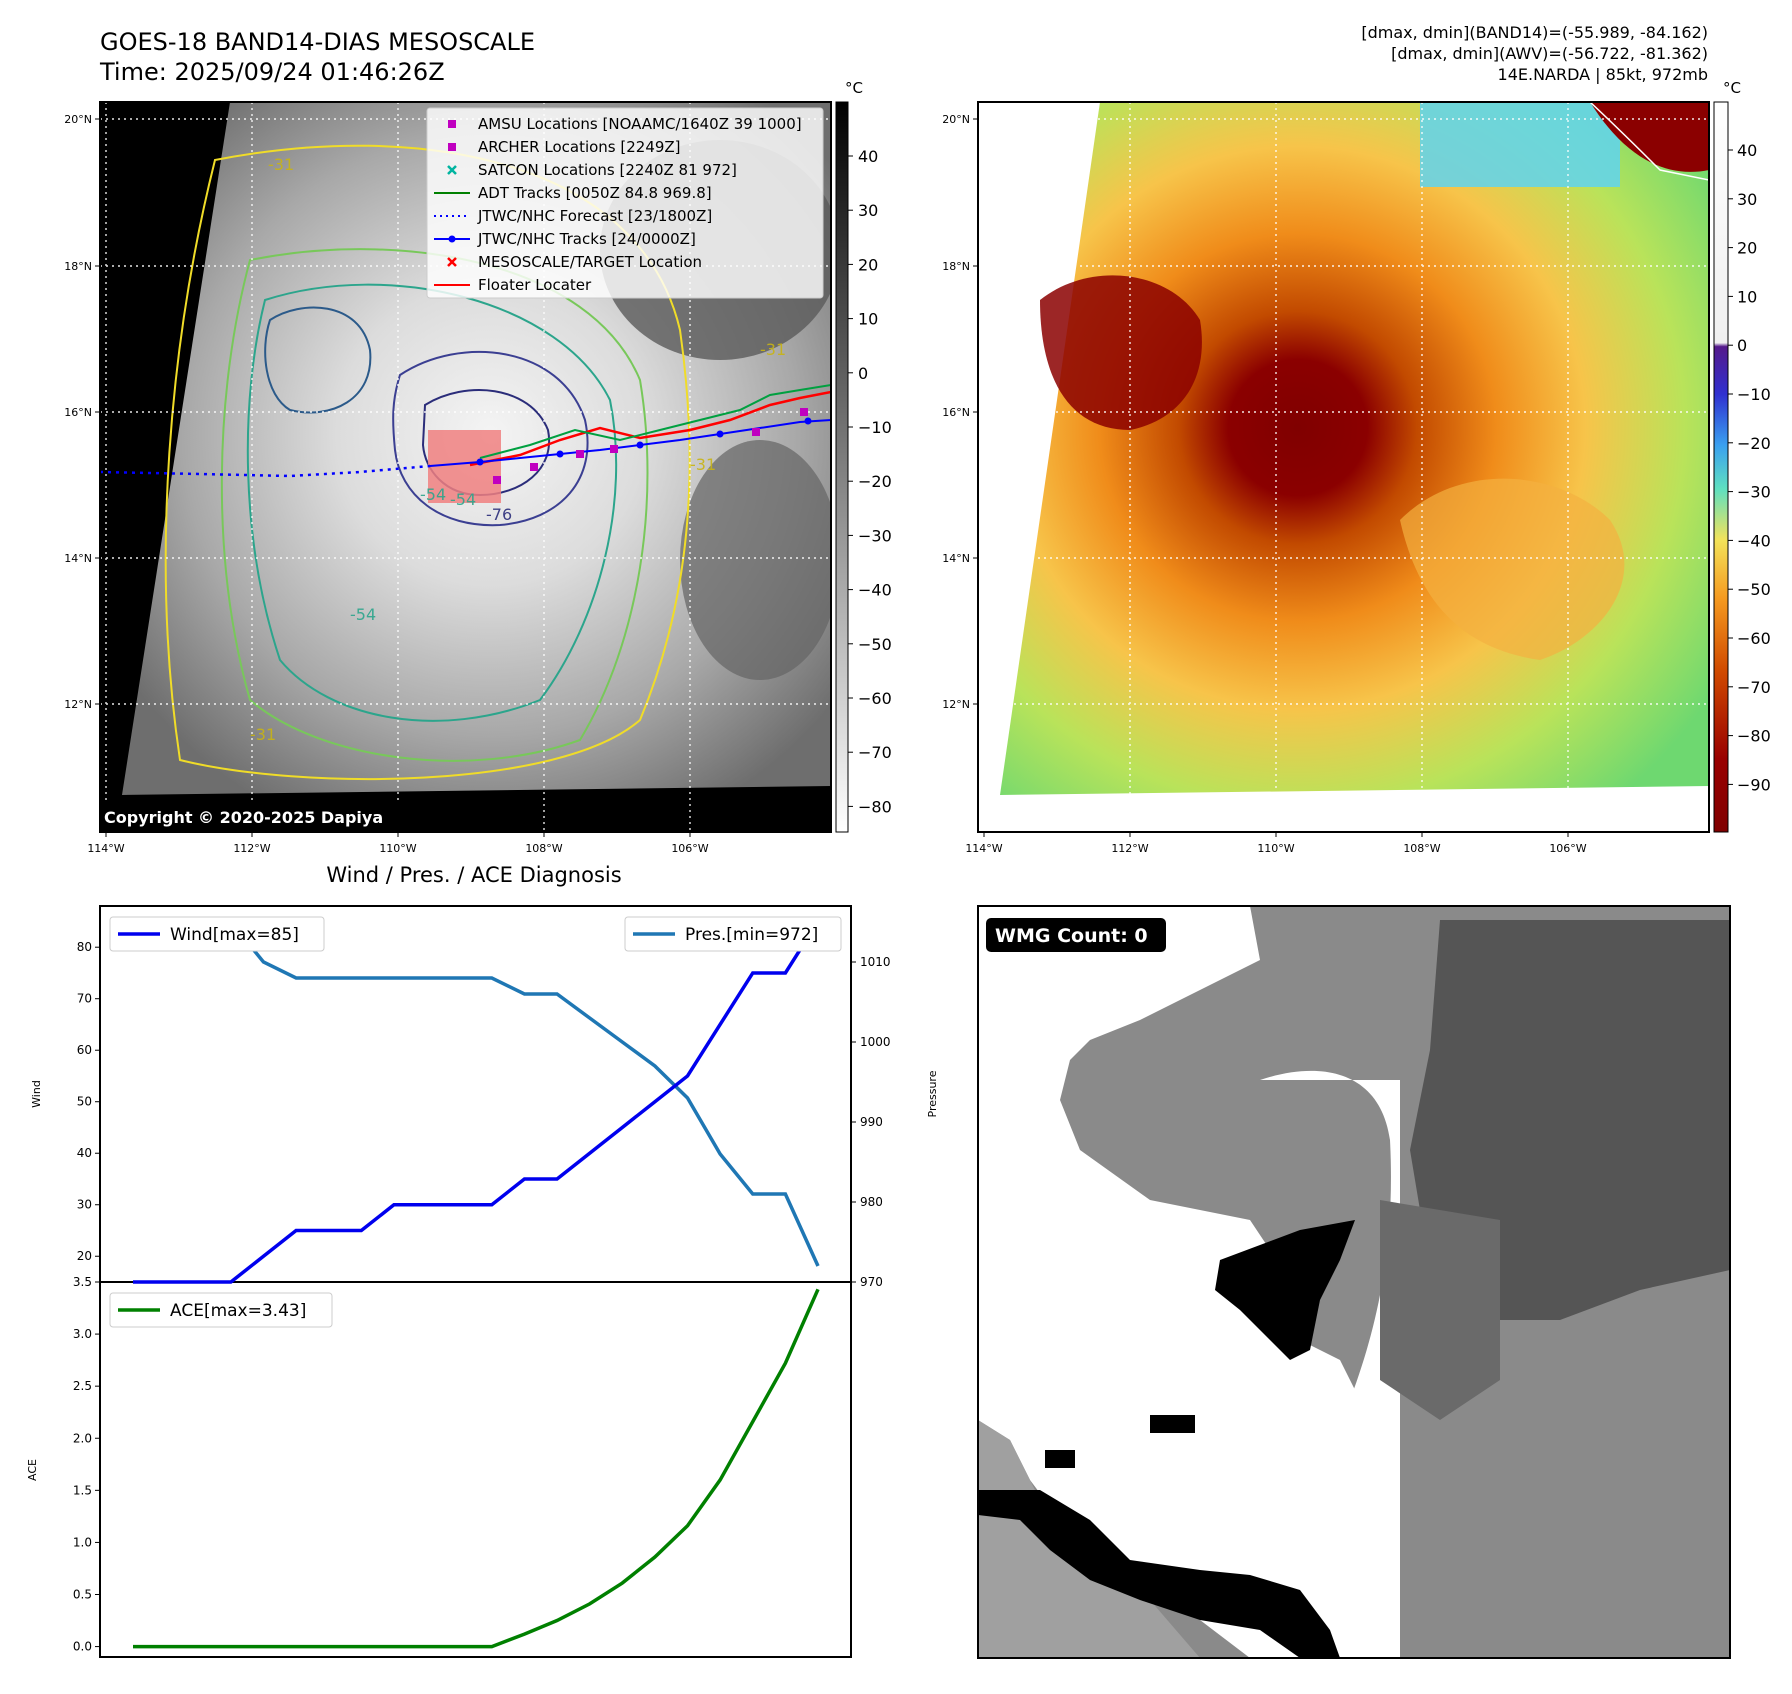 The height and width of the screenshot is (1694, 1792). What do you see at coordinates (535, 285) in the screenshot?
I see `legend-label: Floater Locater` at bounding box center [535, 285].